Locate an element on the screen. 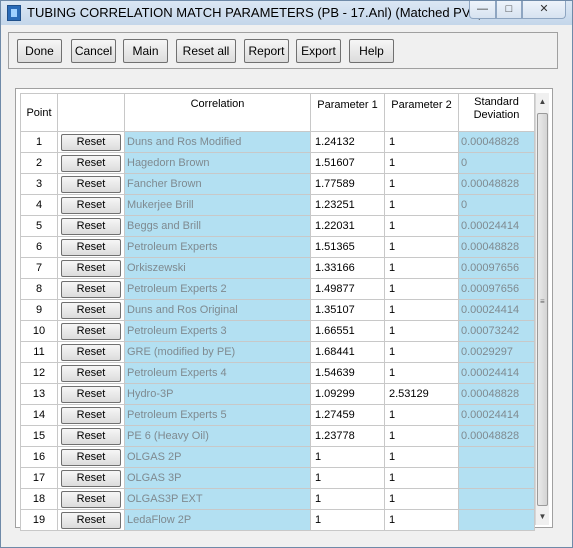 Image resolution: width=573 pixels, height=548 pixels. parameter-2-cell: 2.53129 is located at coordinates (421, 394).